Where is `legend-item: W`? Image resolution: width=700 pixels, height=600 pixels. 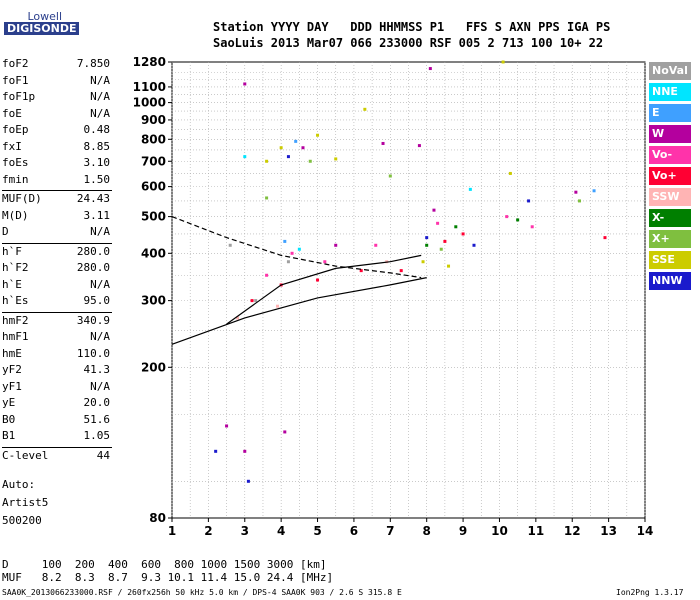
legend-item: W is located at coordinates (670, 134).